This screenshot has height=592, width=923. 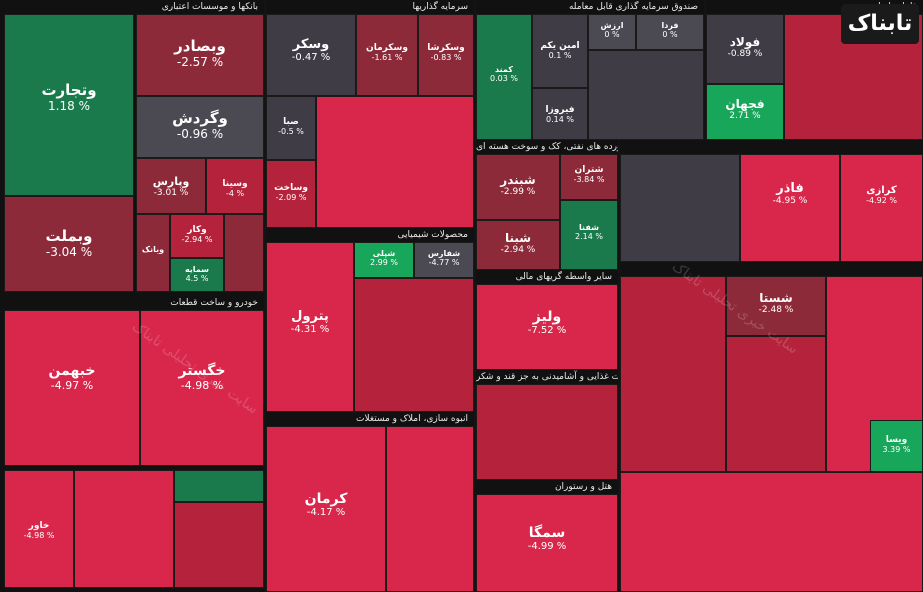 What do you see at coordinates (171, 186) in the screenshot?
I see `tile-vparas: وپارس -3.01 %` at bounding box center [171, 186].